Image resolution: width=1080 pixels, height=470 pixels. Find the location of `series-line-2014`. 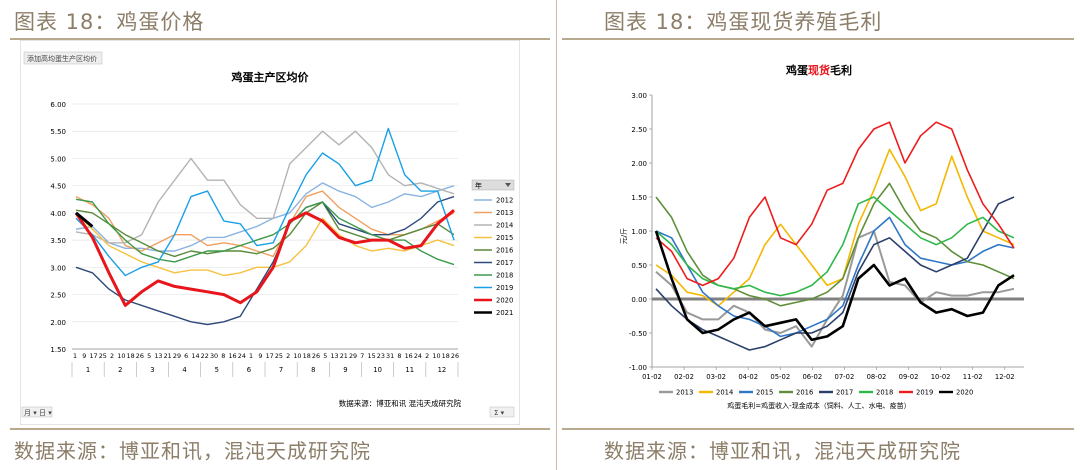

series-line-2014 is located at coordinates (265, 187).